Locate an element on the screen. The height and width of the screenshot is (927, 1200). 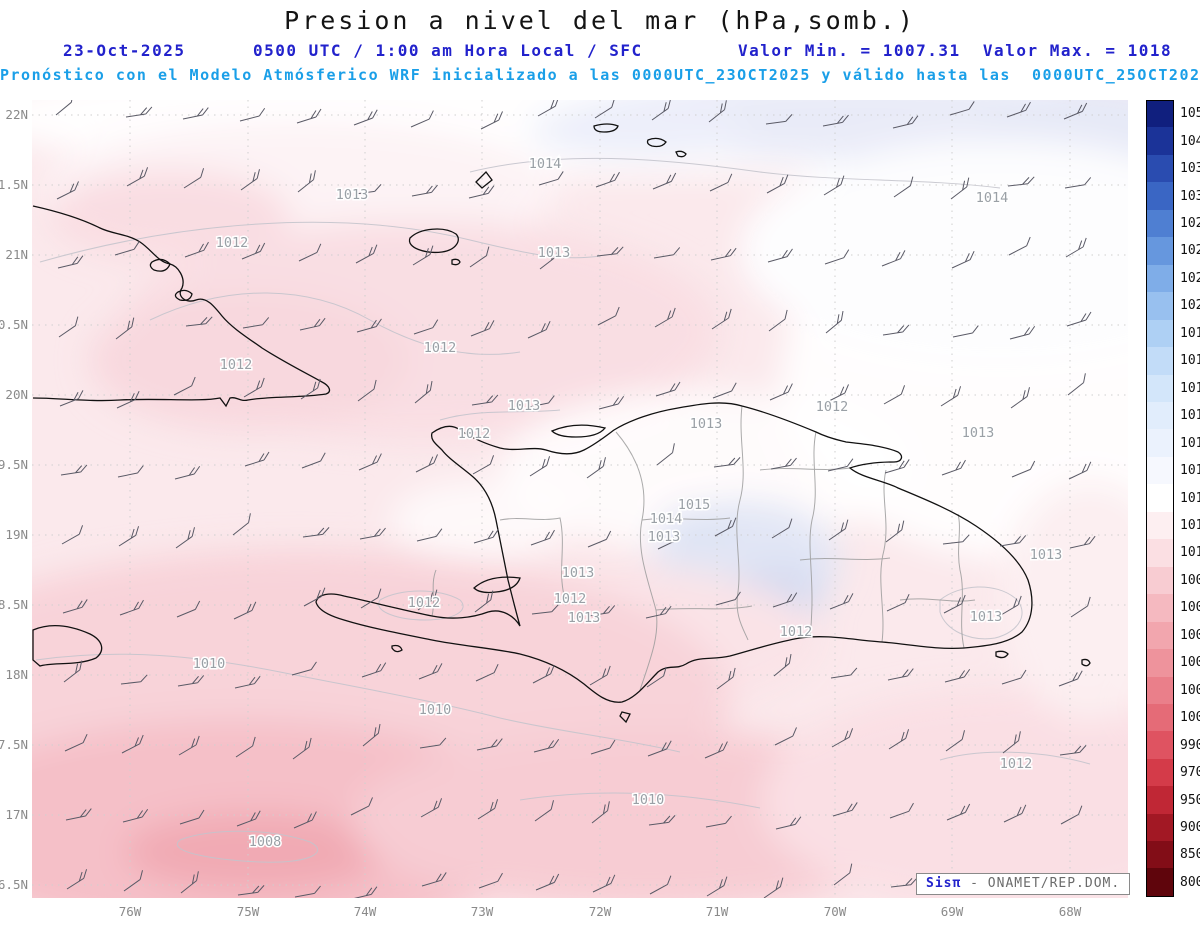
colorbar-label: 950 is located at coordinates (1190, 800).